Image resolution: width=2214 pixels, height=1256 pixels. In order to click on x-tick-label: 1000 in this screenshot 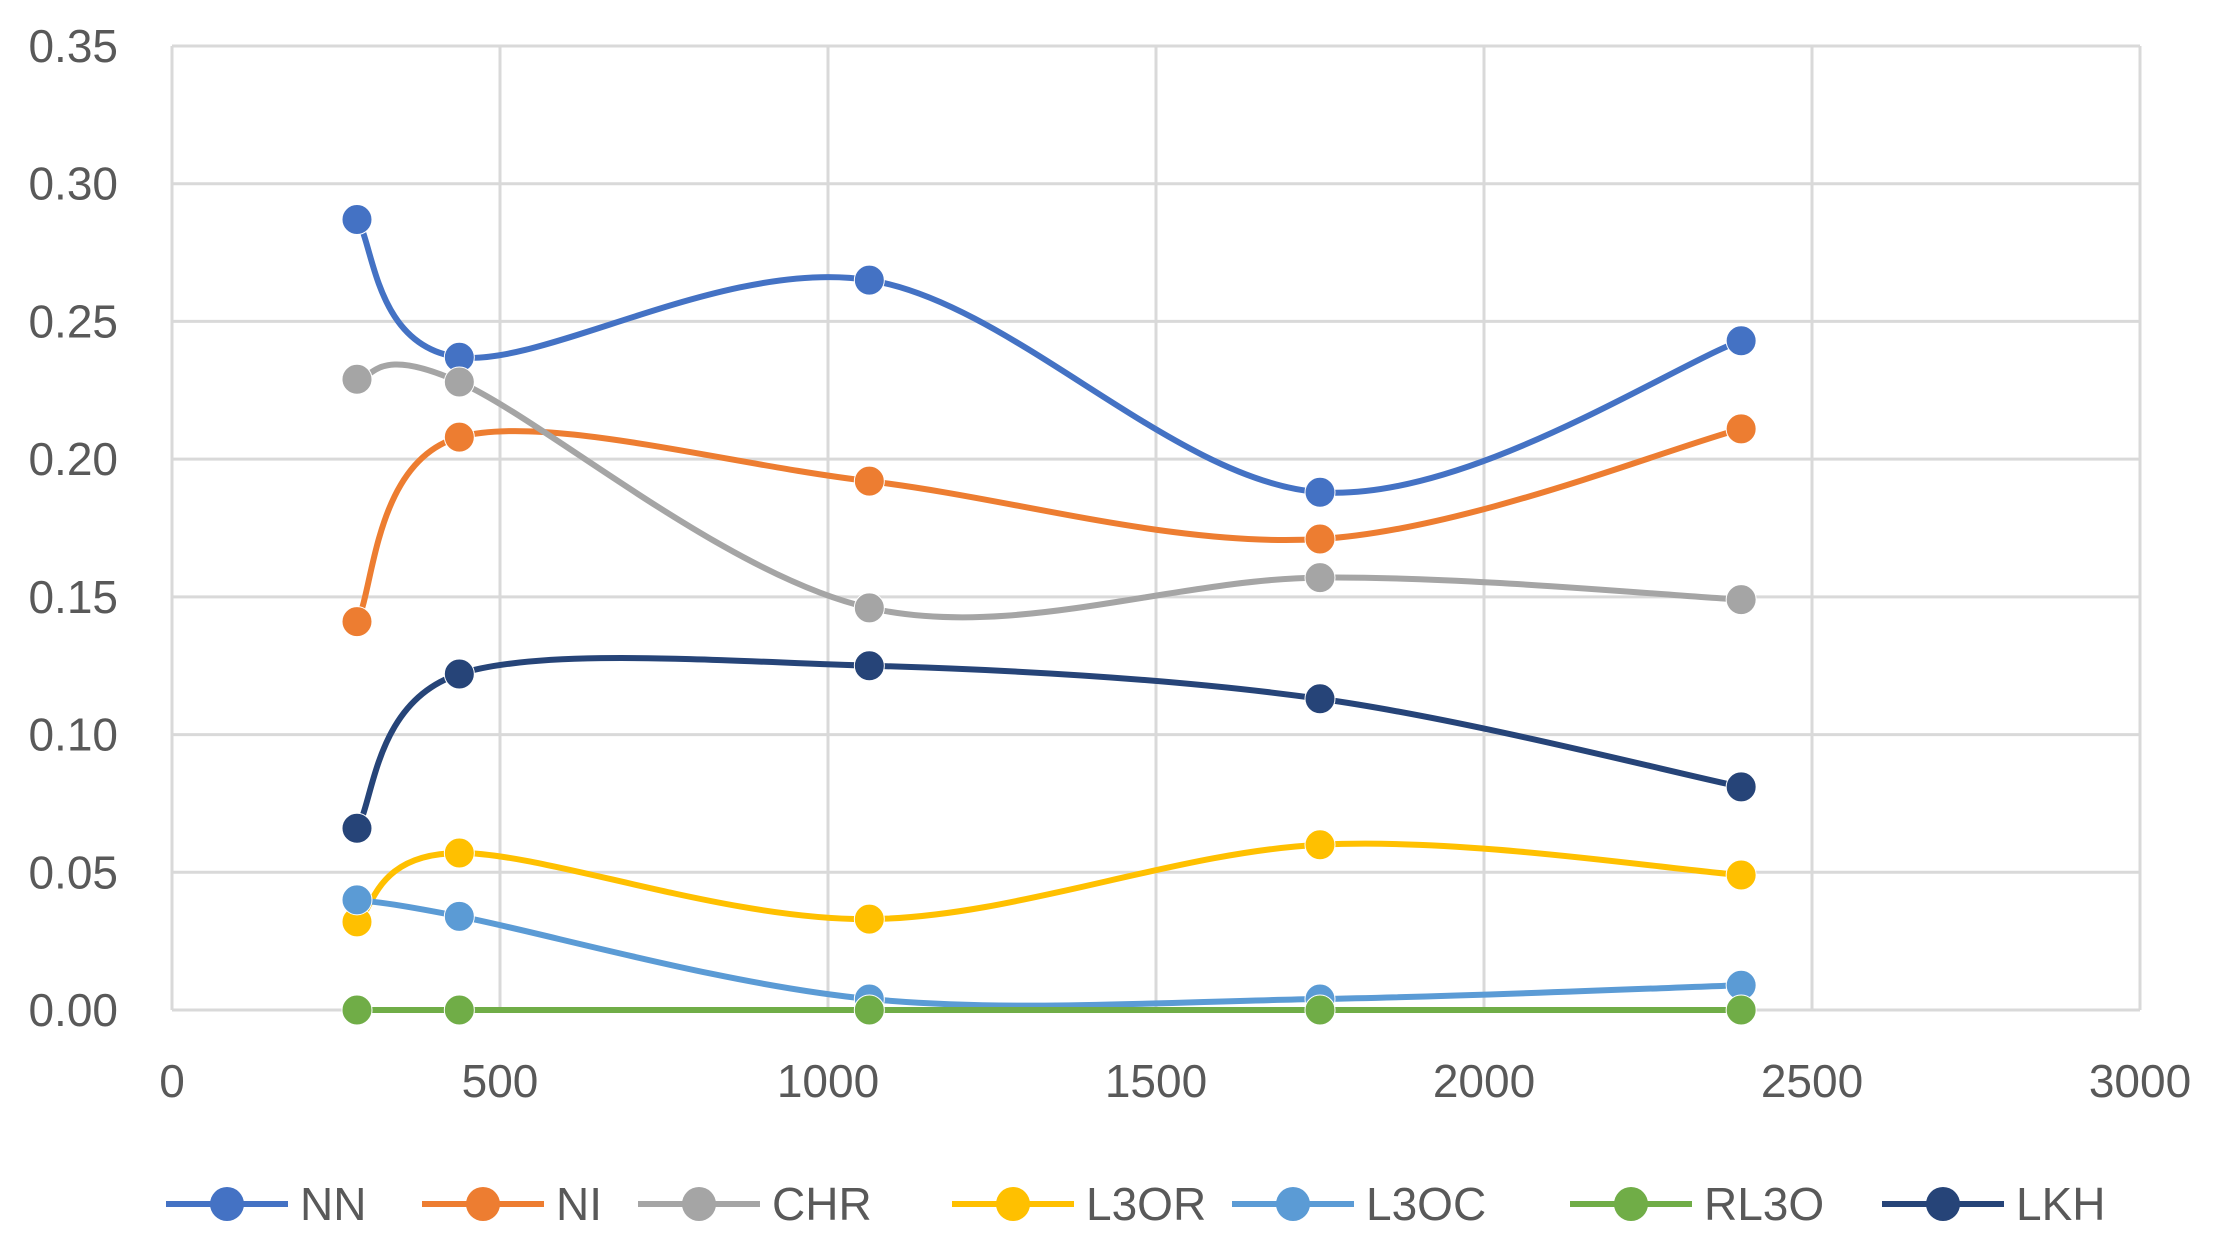, I will do `click(828, 1081)`.